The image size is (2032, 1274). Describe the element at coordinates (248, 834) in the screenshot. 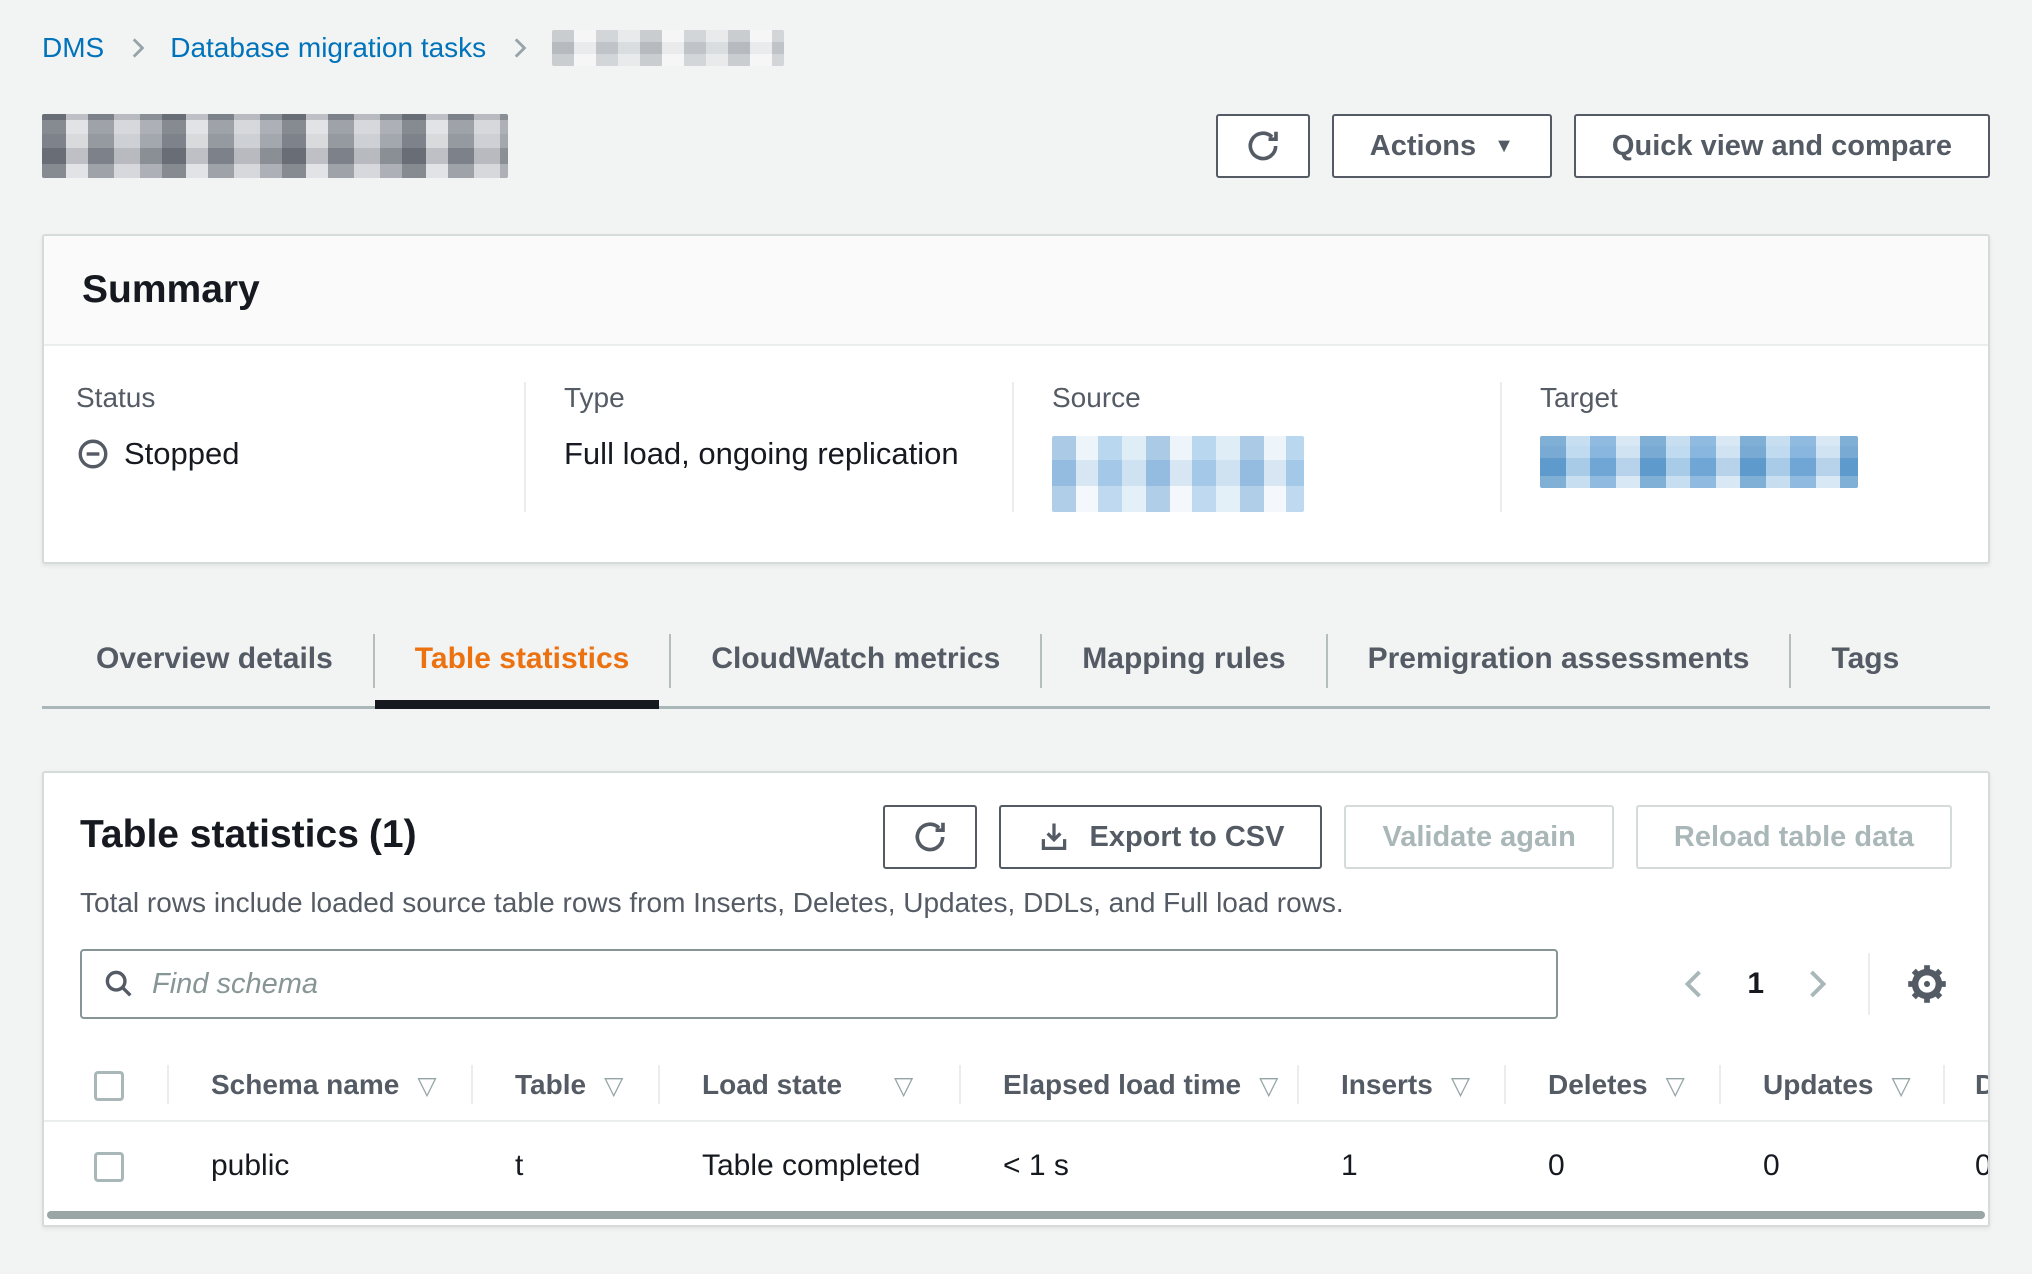

I see `table-statistics-title: Table statistics (1)` at that location.